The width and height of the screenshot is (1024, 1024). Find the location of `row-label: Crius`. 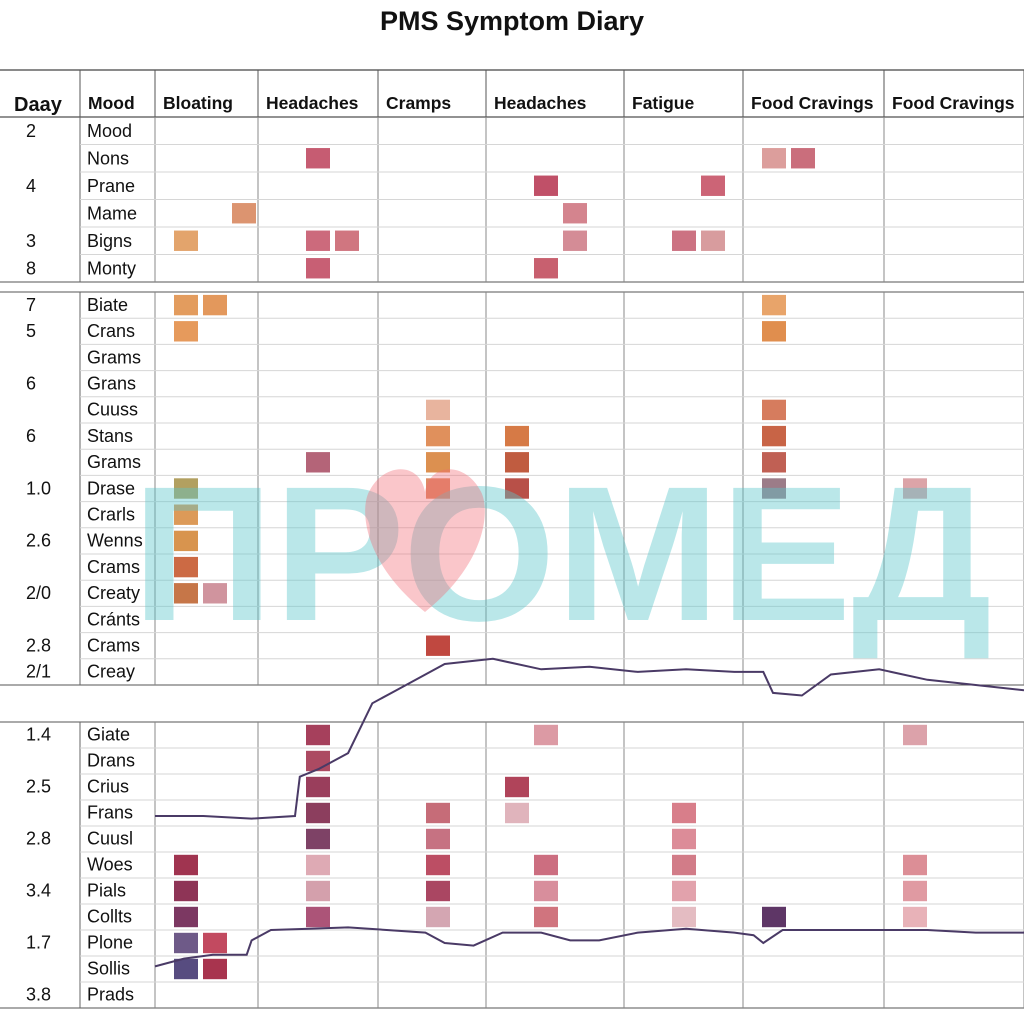

row-label: Crius is located at coordinates (108, 787).